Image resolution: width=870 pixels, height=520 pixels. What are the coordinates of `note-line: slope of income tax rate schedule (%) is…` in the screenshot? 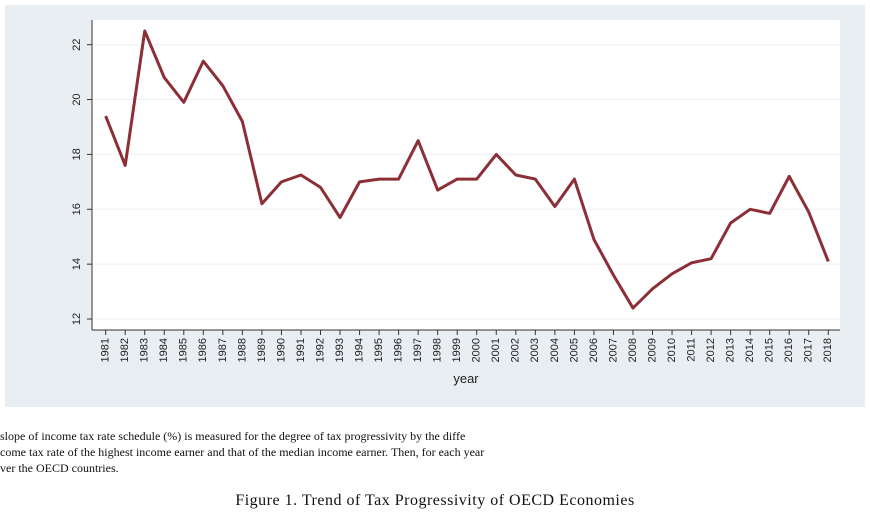 It's located at (233, 436).